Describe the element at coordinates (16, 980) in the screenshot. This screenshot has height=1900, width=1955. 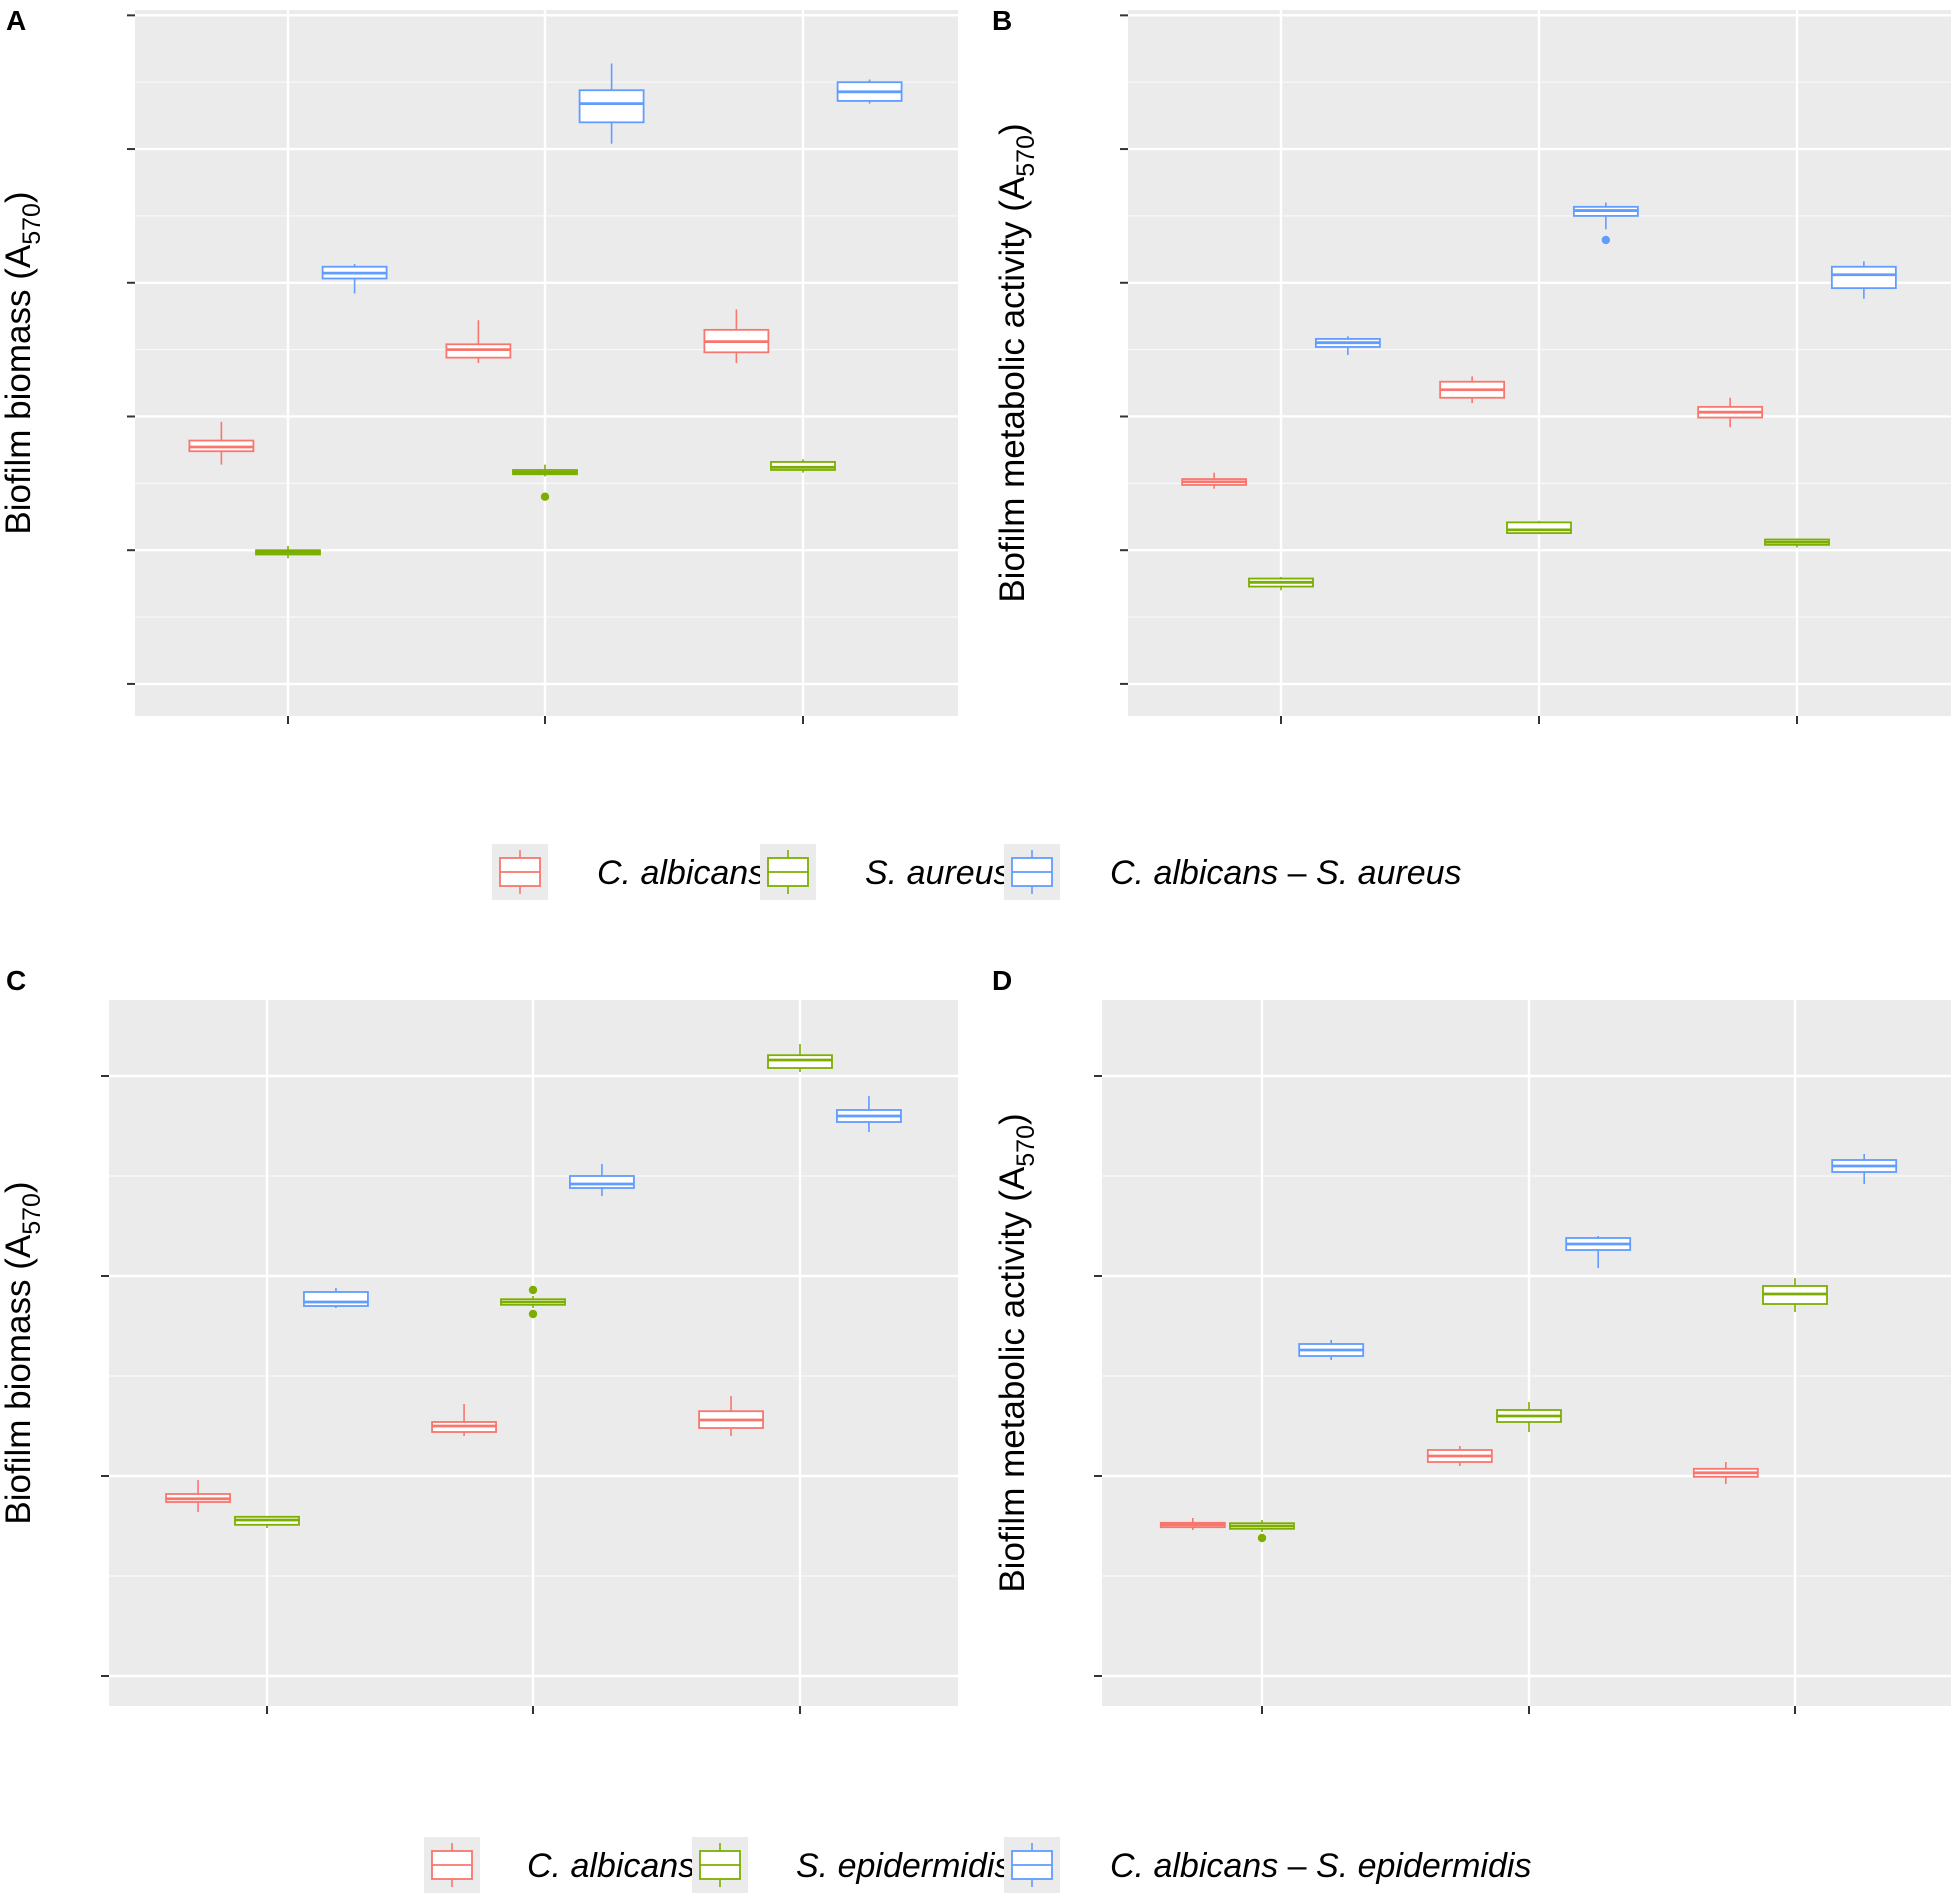
I see `panel-letter: C` at that location.